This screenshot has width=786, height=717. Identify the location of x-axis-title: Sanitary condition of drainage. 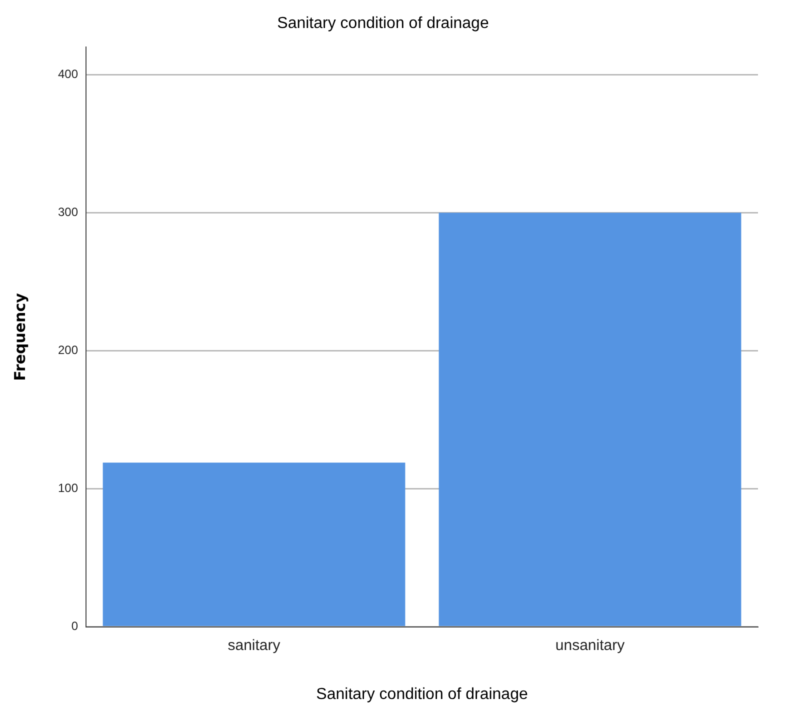
(422, 694).